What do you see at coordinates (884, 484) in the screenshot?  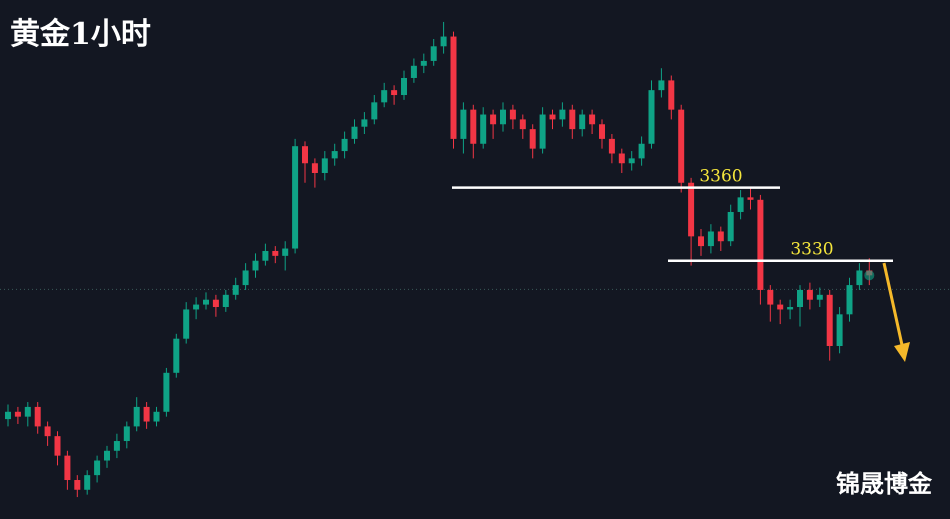 I see `watermark: 锦晟博金` at bounding box center [884, 484].